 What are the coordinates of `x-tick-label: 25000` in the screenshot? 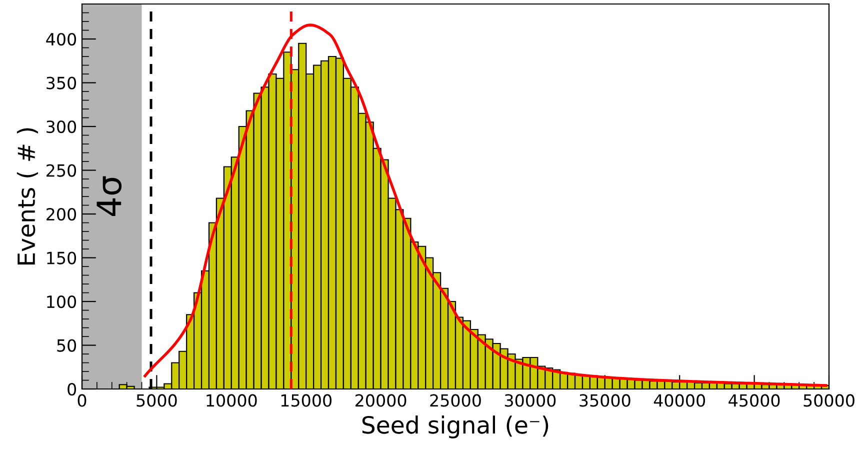 It's located at (455, 400).